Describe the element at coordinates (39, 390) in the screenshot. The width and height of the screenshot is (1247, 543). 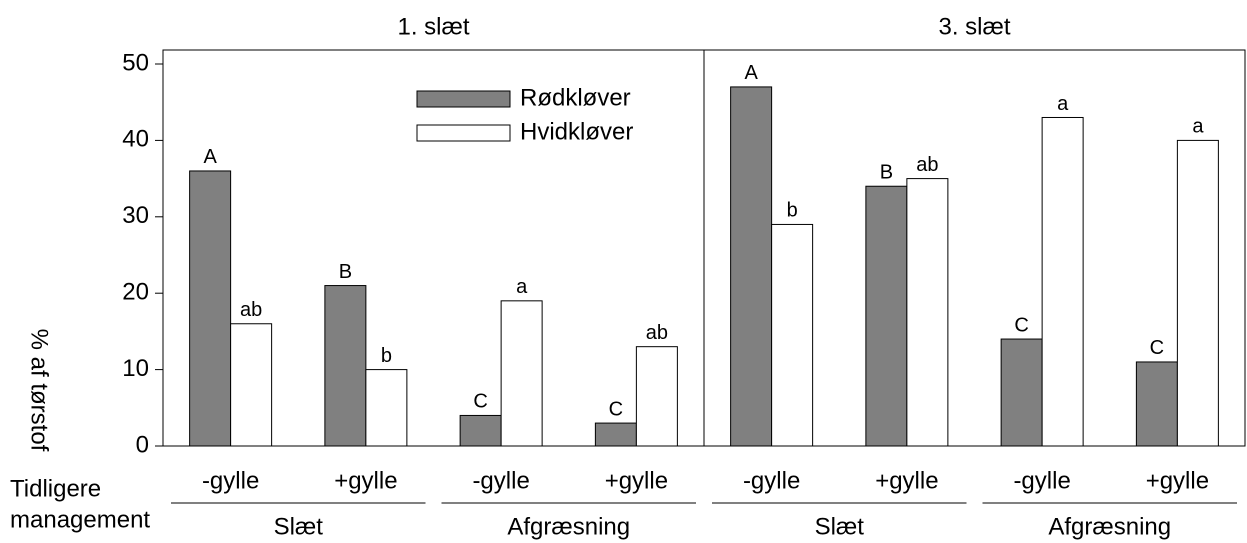
I see `y-axis-label: % af tørstof` at that location.